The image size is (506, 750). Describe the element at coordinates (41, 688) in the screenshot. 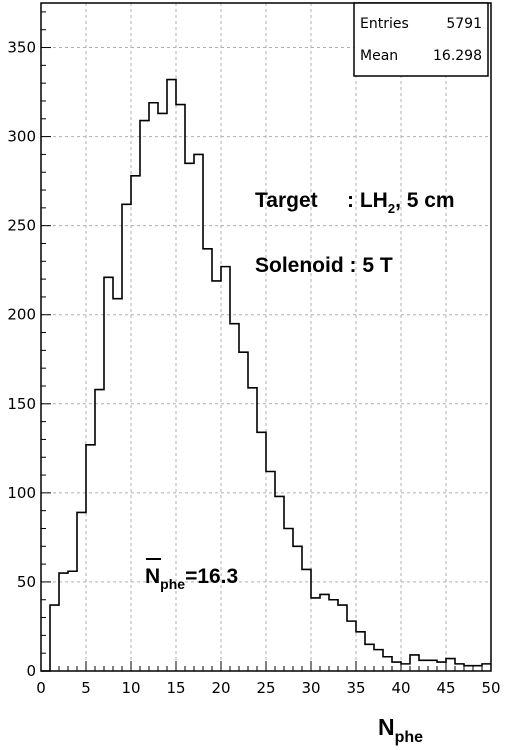

I see `x-tick-label: 0` at that location.